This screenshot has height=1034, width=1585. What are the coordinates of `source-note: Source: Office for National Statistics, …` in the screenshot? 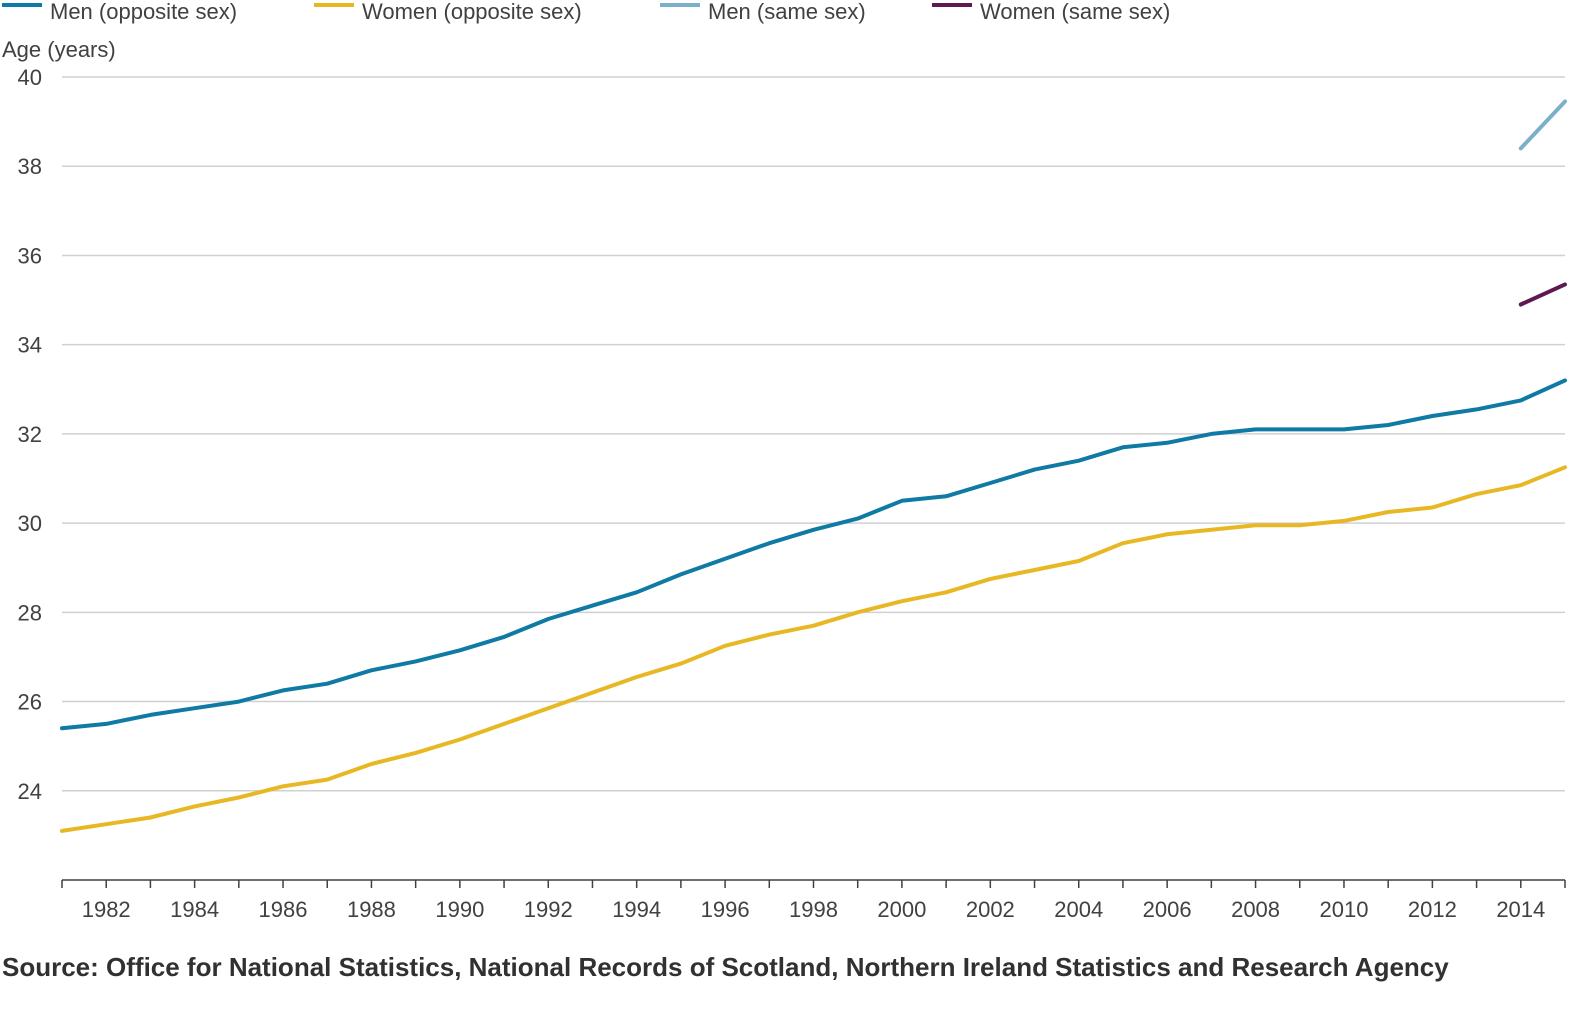 It's located at (725, 967).